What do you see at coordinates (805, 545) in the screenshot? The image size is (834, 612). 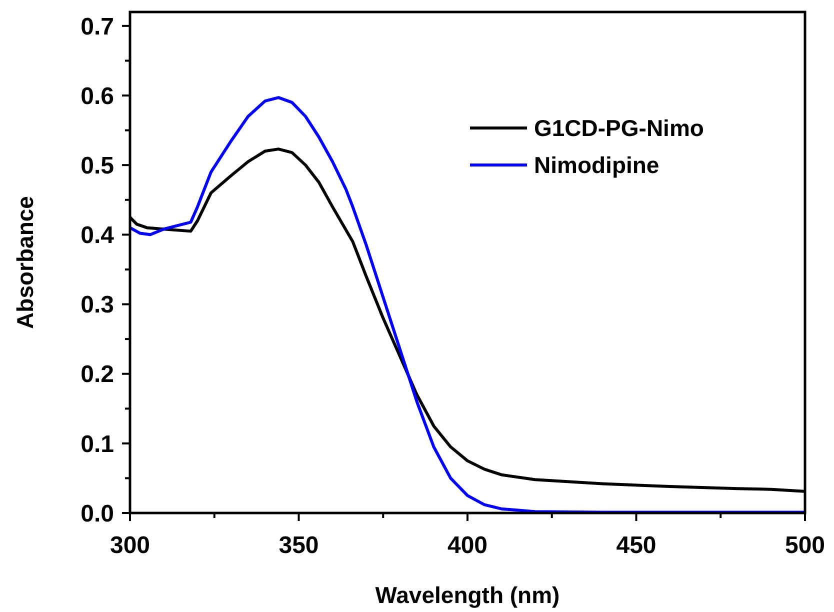 I see `x-tick-label: 500` at bounding box center [805, 545].